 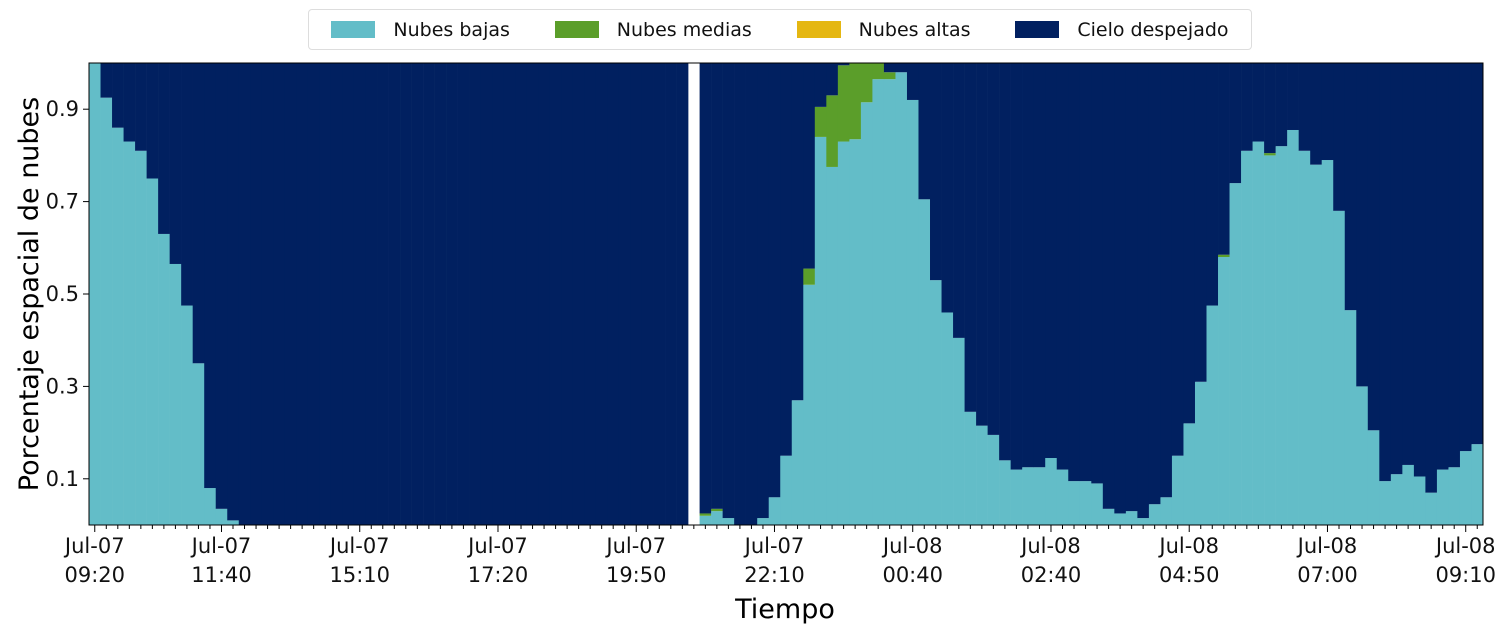 What do you see at coordinates (1189, 560) in the screenshot?
I see `x-tick-label: Jul-08 04:50` at bounding box center [1189, 560].